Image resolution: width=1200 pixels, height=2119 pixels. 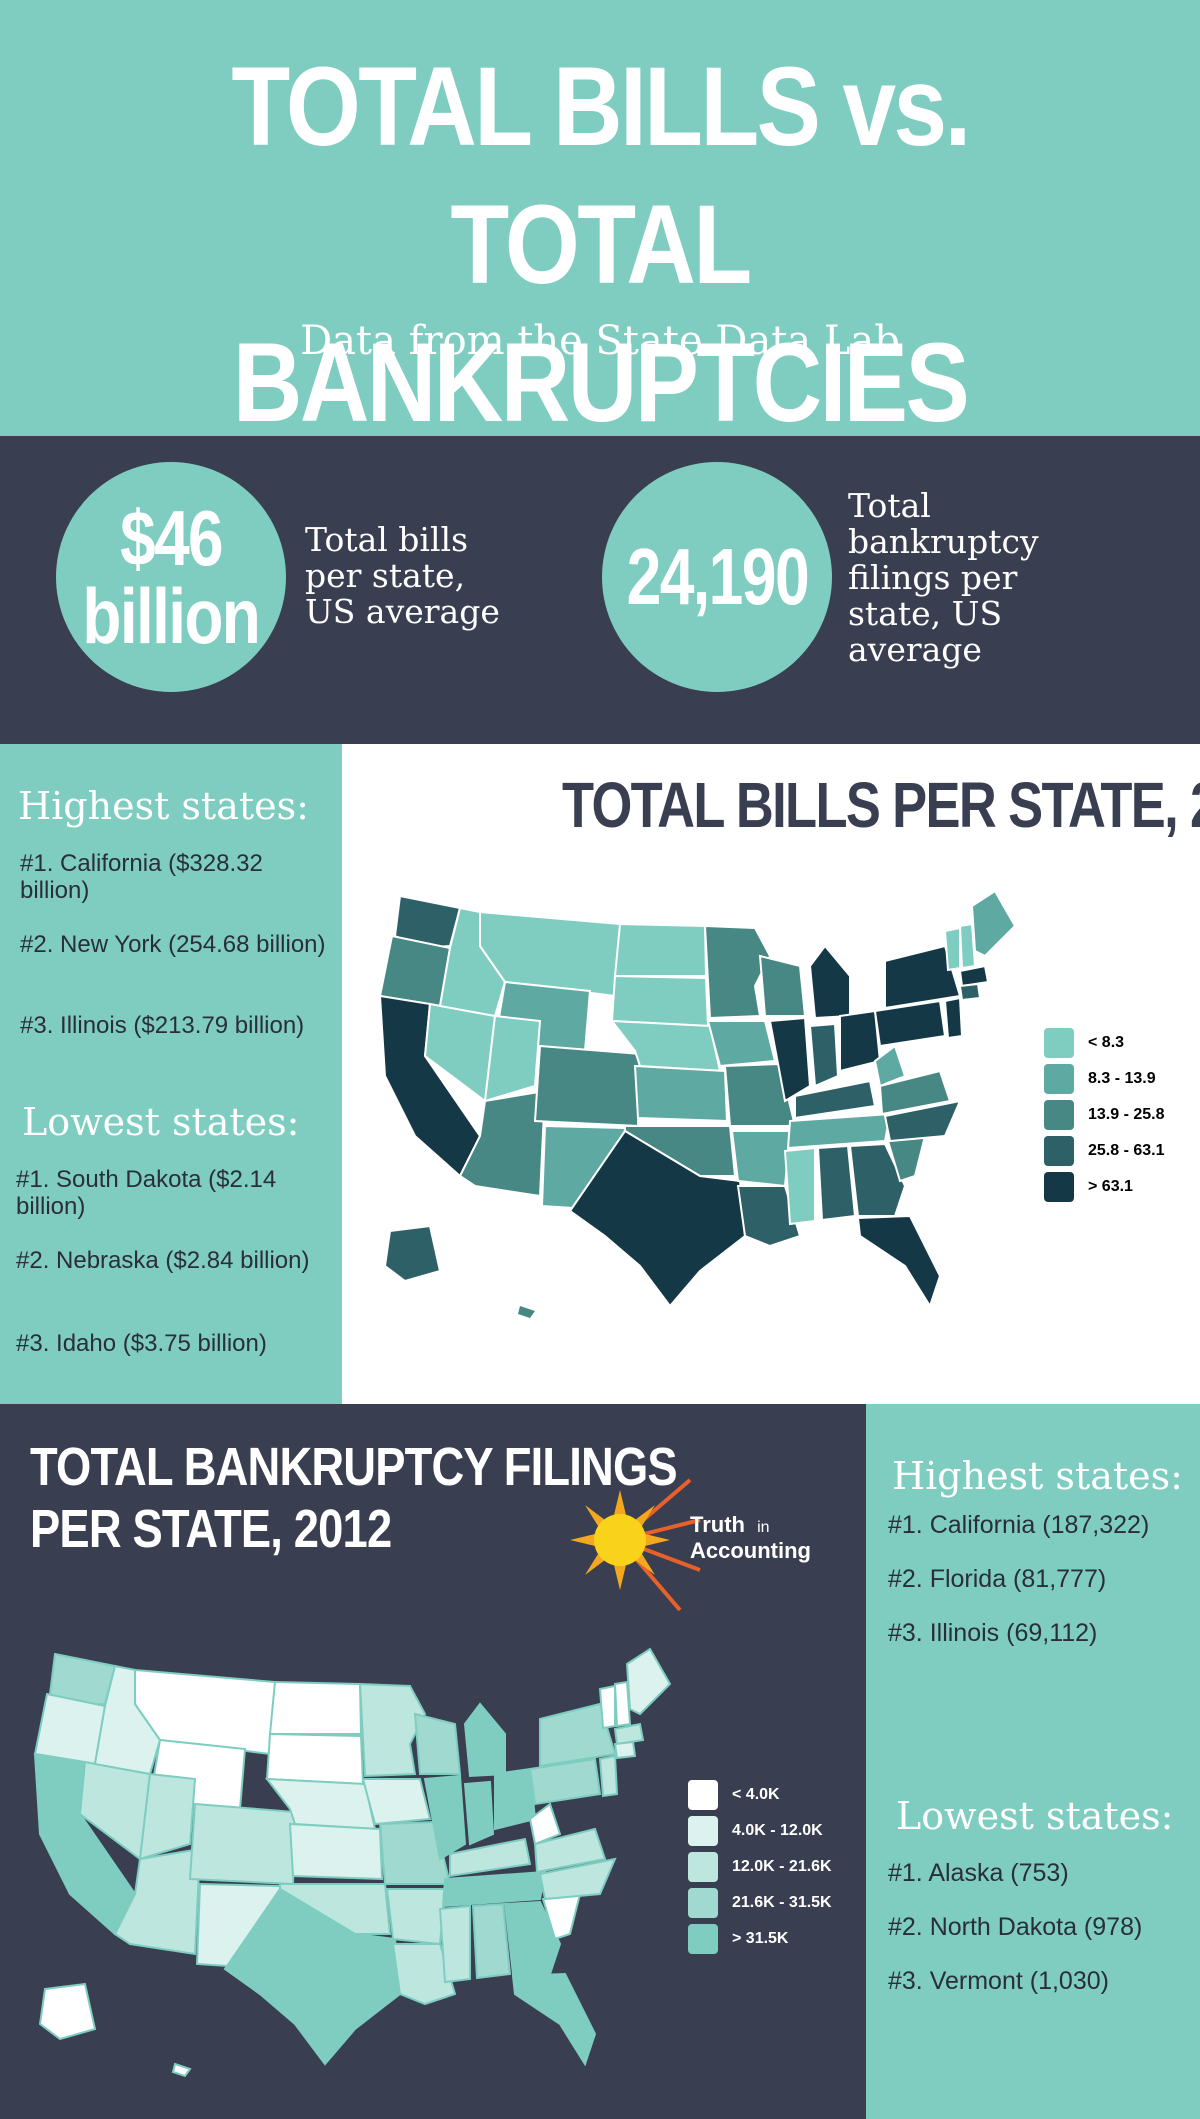 What do you see at coordinates (993, 1633) in the screenshot?
I see `bankruptcy-highest-item: #3. Illinois (69,112)` at bounding box center [993, 1633].